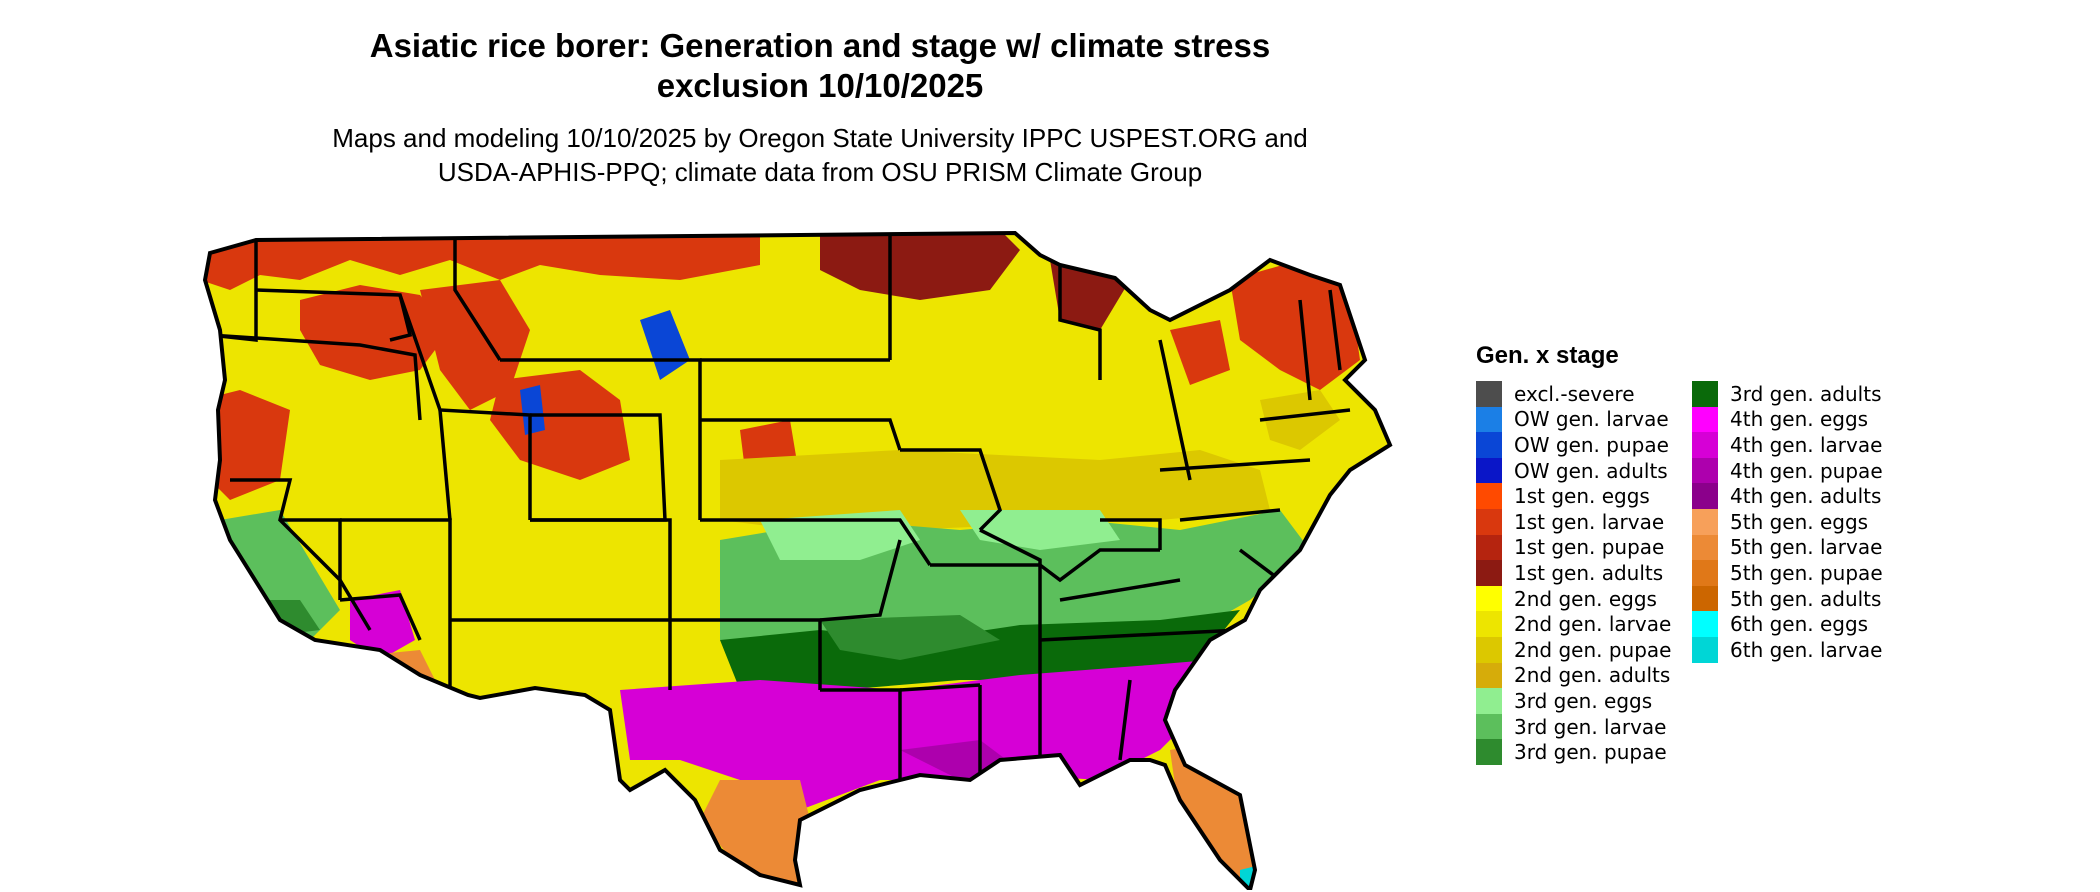  What do you see at coordinates (1806, 649) in the screenshot?
I see `legend-label: 6th gen. larvae` at bounding box center [1806, 649].